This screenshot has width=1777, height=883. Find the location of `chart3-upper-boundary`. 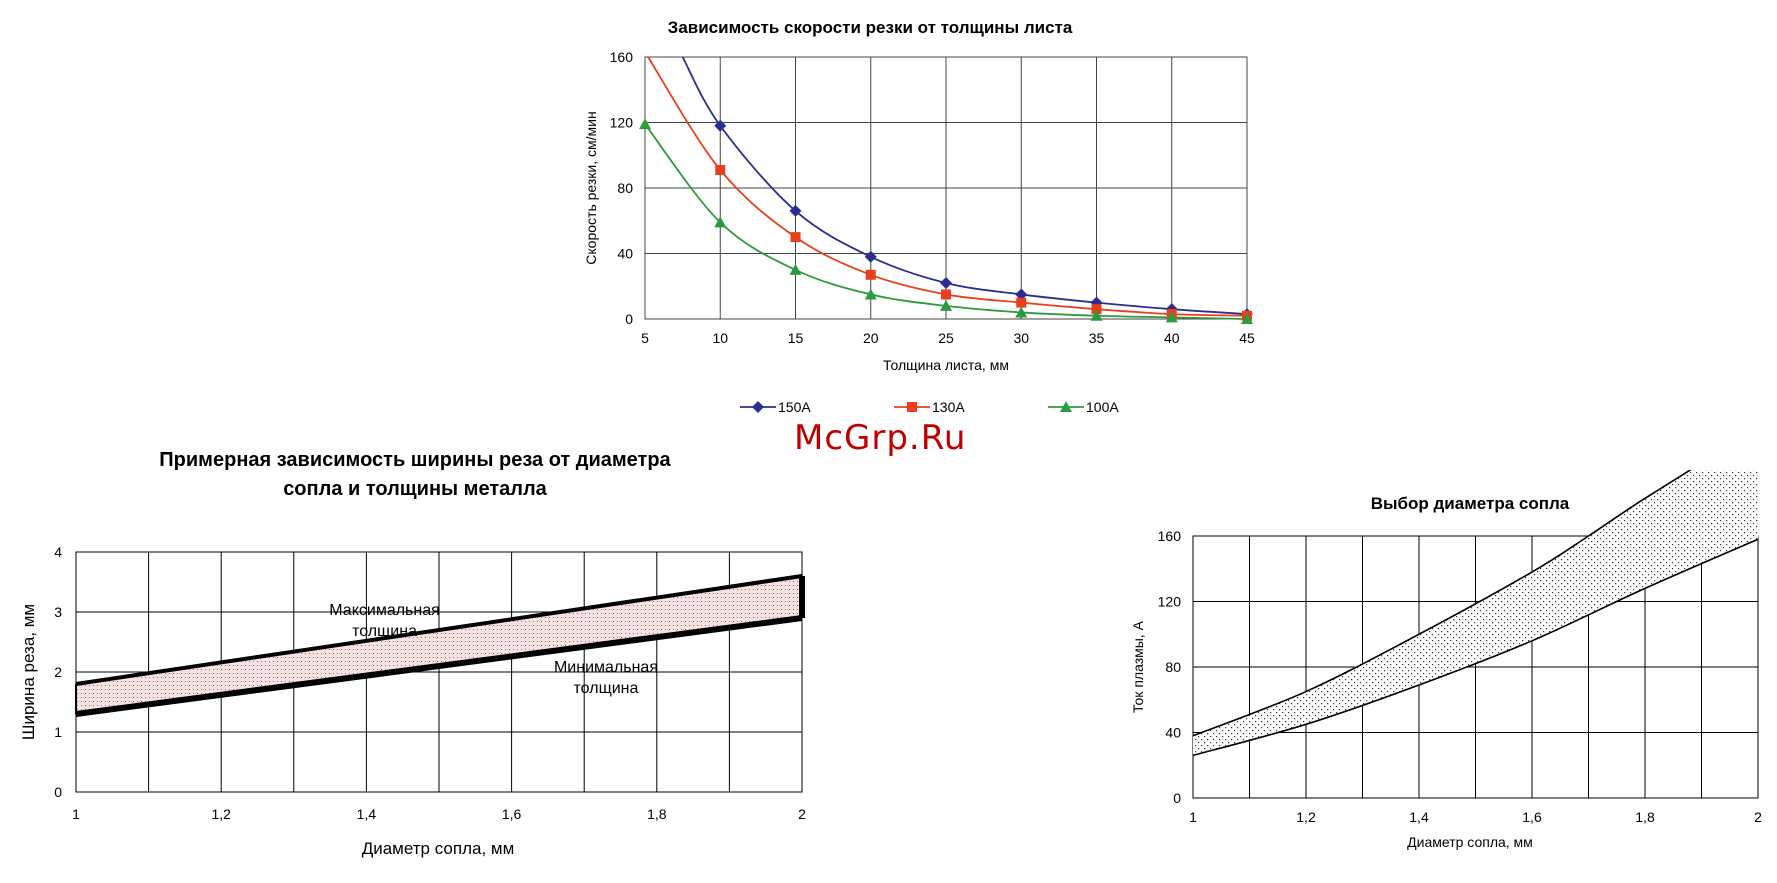

chart3-upper-boundary is located at coordinates (1442, 603).